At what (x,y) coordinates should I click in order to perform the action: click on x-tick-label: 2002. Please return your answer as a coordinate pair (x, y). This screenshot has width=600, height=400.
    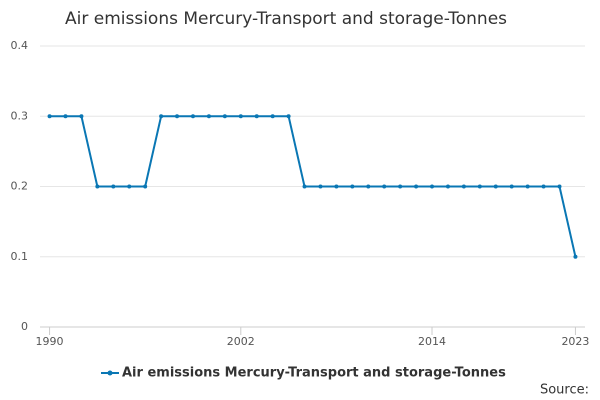
    Looking at the image, I should click on (241, 341).